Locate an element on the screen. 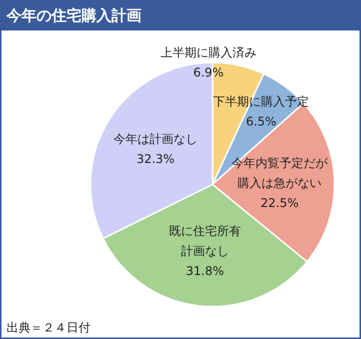 Image resolution: width=361 pixels, height=339 pixels. slice-label: 既に住宅所有計画なし is located at coordinates (204, 241).